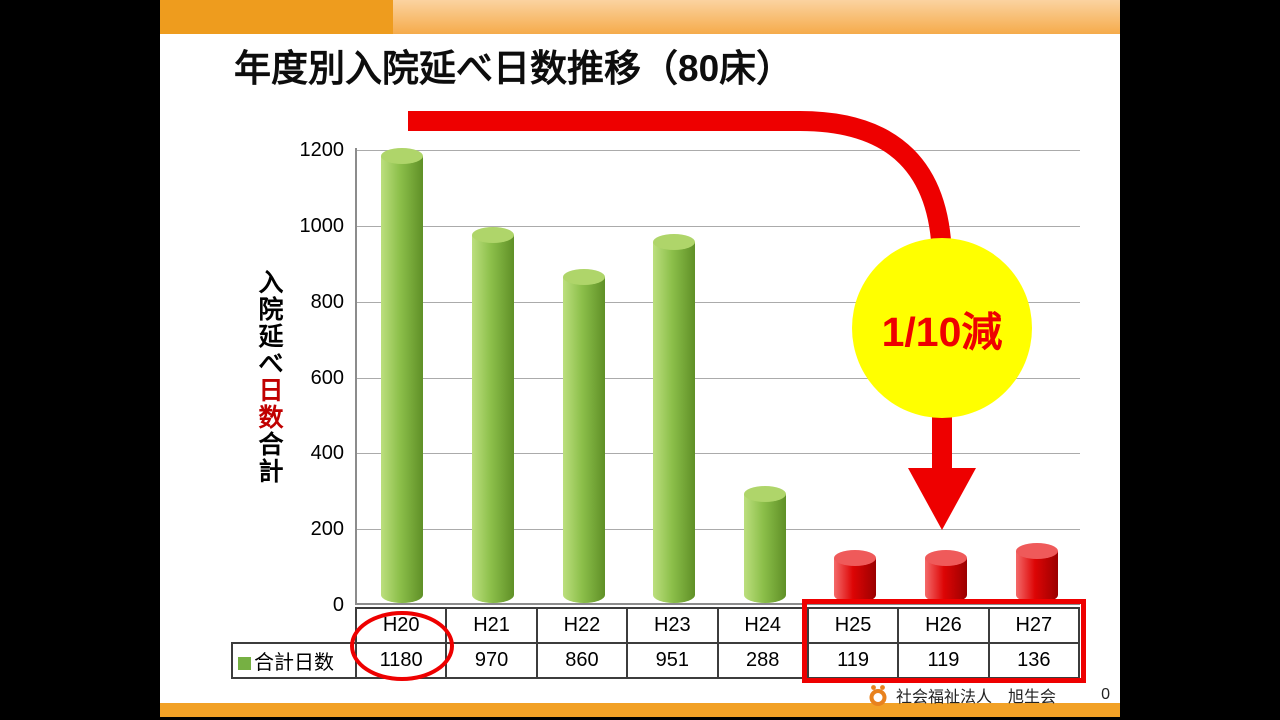 This screenshot has width=1280, height=720. I want to click on y-tick-label: 1000, so click(322, 225).